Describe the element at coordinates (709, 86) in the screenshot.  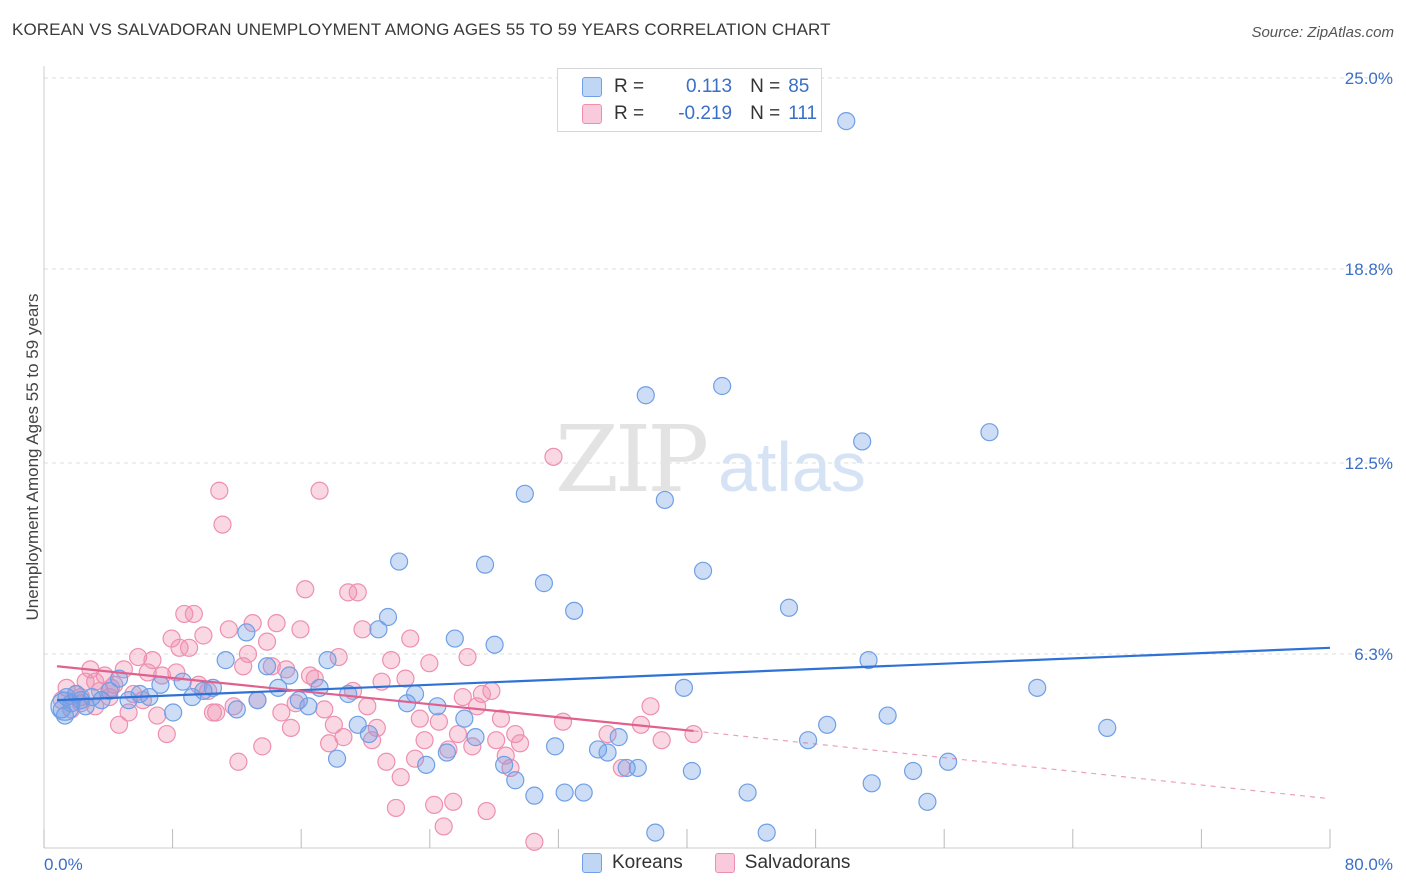
I see `legend-r-value-koreans: 0.113` at that location.